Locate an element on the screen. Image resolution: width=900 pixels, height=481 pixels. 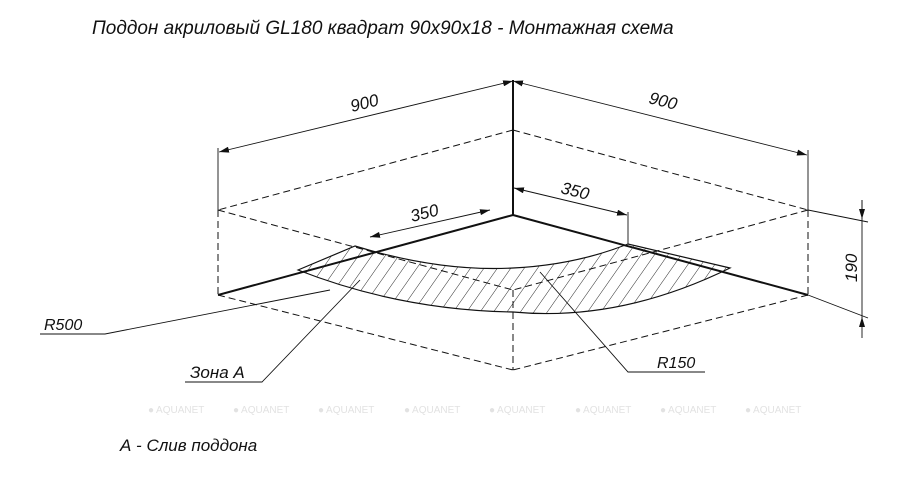
dim-height: 190 is located at coordinates (851, 267).